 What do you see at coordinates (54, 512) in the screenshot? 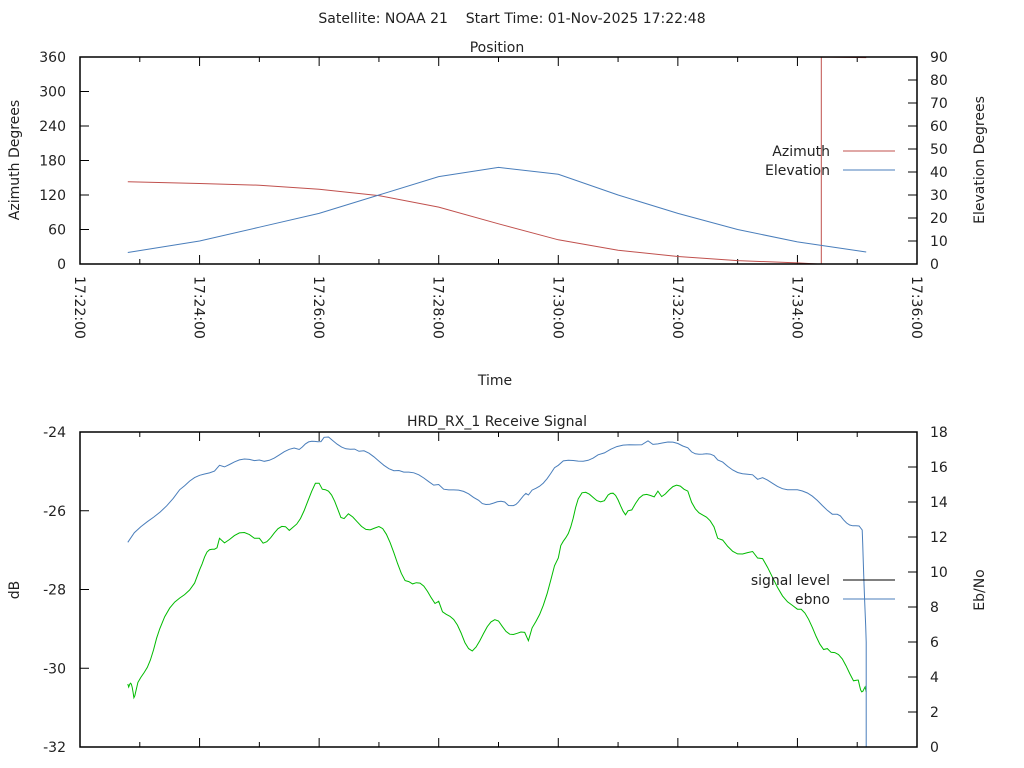
I see `y-tick-label: -26` at bounding box center [54, 512].